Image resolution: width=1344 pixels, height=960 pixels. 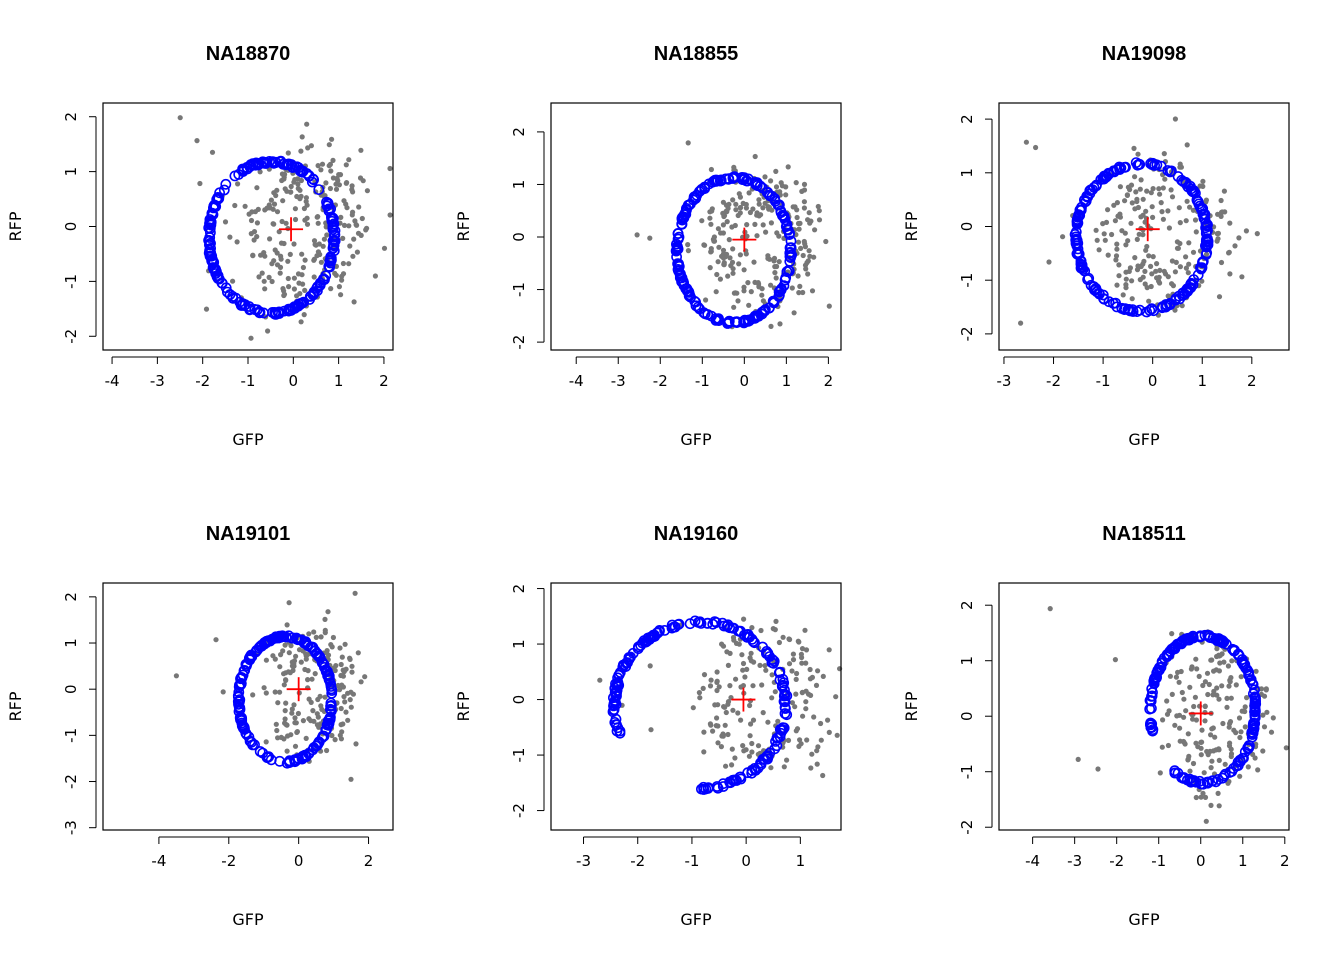 I want to click on x-axis-label: GFP, so click(x=696, y=919).